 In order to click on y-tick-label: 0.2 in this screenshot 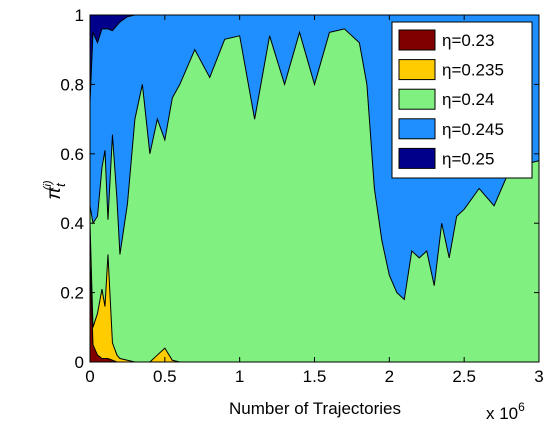, I will do `click(72, 293)`.